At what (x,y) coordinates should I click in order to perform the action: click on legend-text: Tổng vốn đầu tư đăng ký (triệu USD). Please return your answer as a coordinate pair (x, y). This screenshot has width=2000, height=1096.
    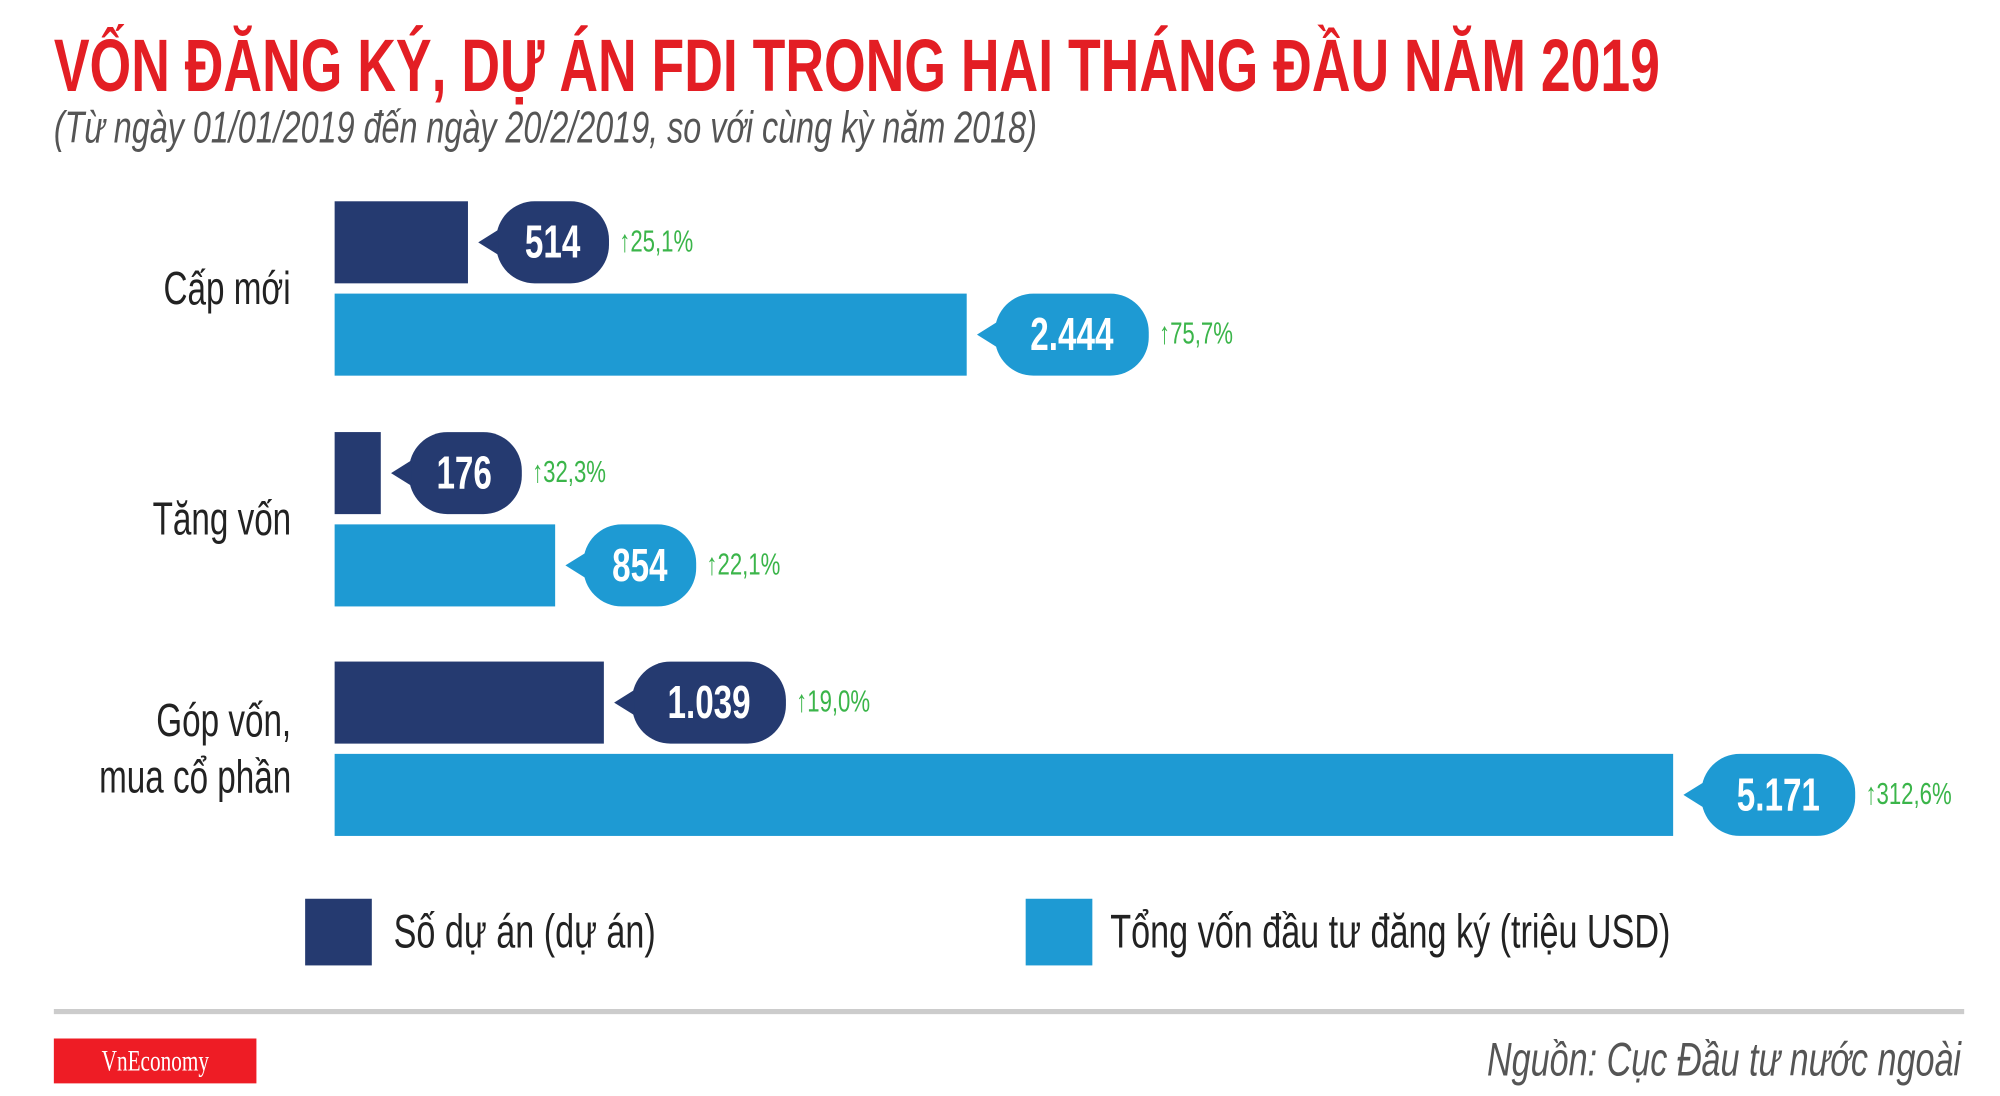
    Looking at the image, I should click on (1390, 931).